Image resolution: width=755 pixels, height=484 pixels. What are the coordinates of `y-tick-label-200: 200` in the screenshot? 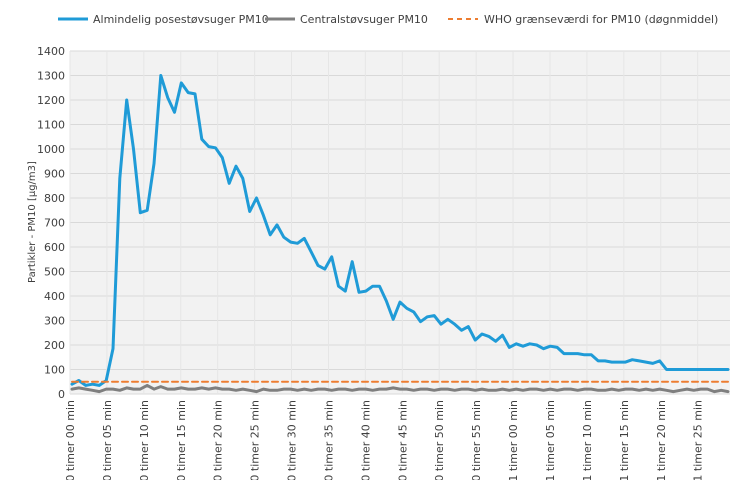 It's located at (54, 345).